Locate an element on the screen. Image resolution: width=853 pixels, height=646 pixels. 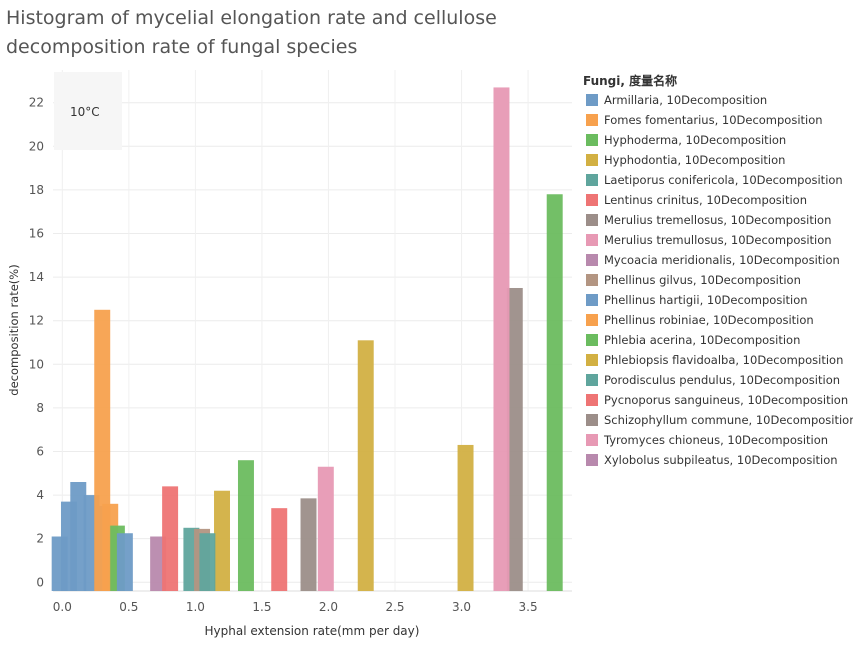
x-tick-label: 0.5 is located at coordinates (128, 607).